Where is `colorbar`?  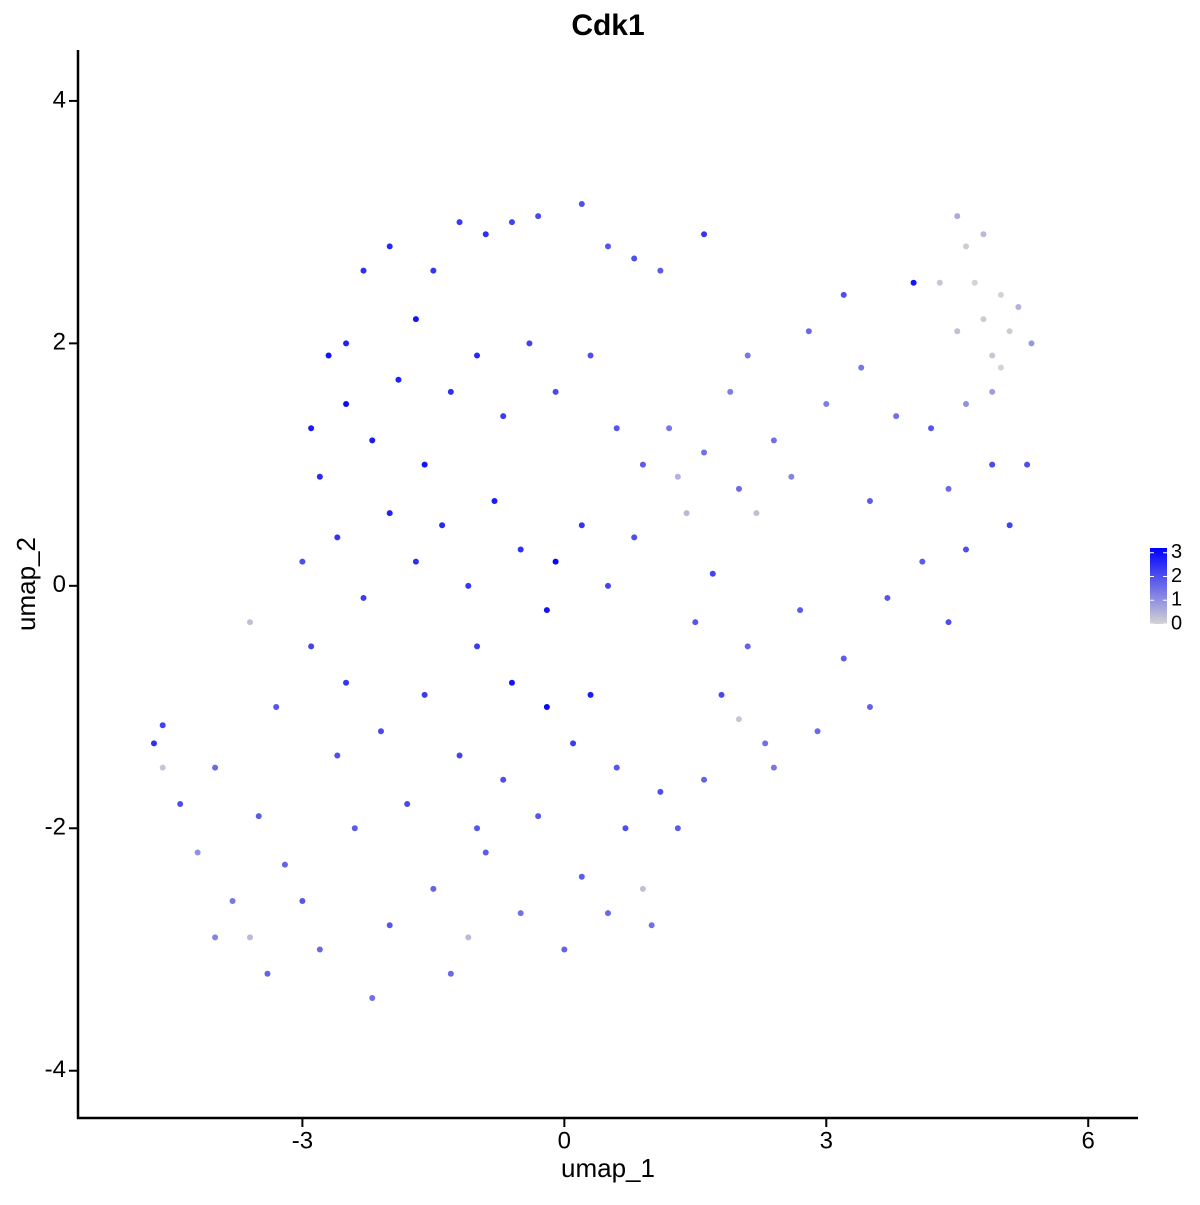 colorbar is located at coordinates (1158, 586).